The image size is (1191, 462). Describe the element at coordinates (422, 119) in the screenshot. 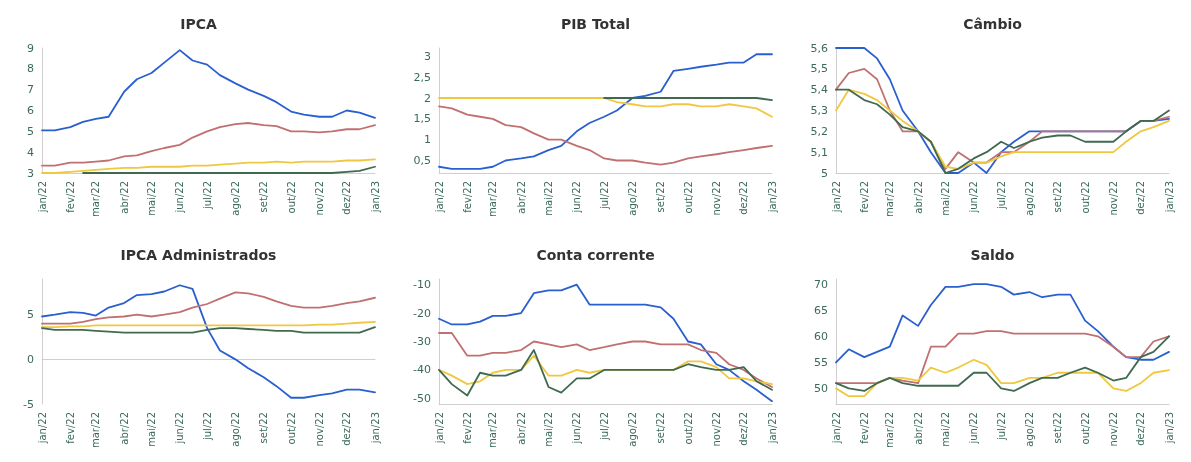

I see `y-tick-label: 1,5` at that location.